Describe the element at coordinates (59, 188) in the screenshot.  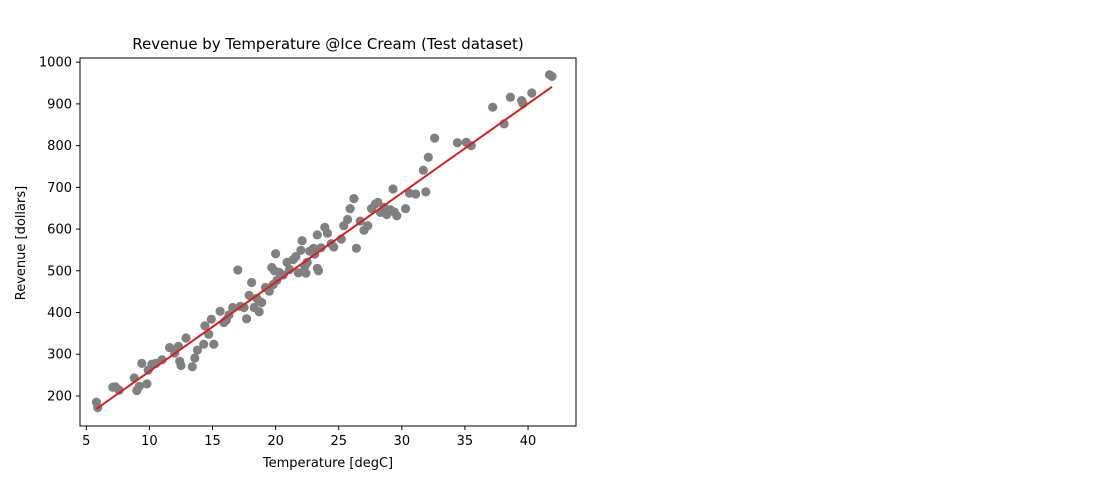
I see `y-tick-label: 700` at that location.